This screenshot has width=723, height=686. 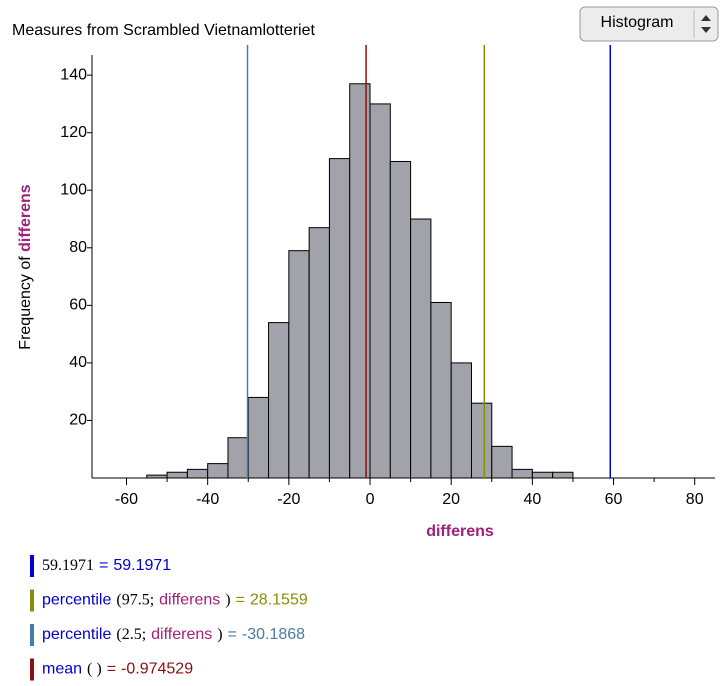 I want to click on y-tick-label: 40, so click(x=78, y=362).